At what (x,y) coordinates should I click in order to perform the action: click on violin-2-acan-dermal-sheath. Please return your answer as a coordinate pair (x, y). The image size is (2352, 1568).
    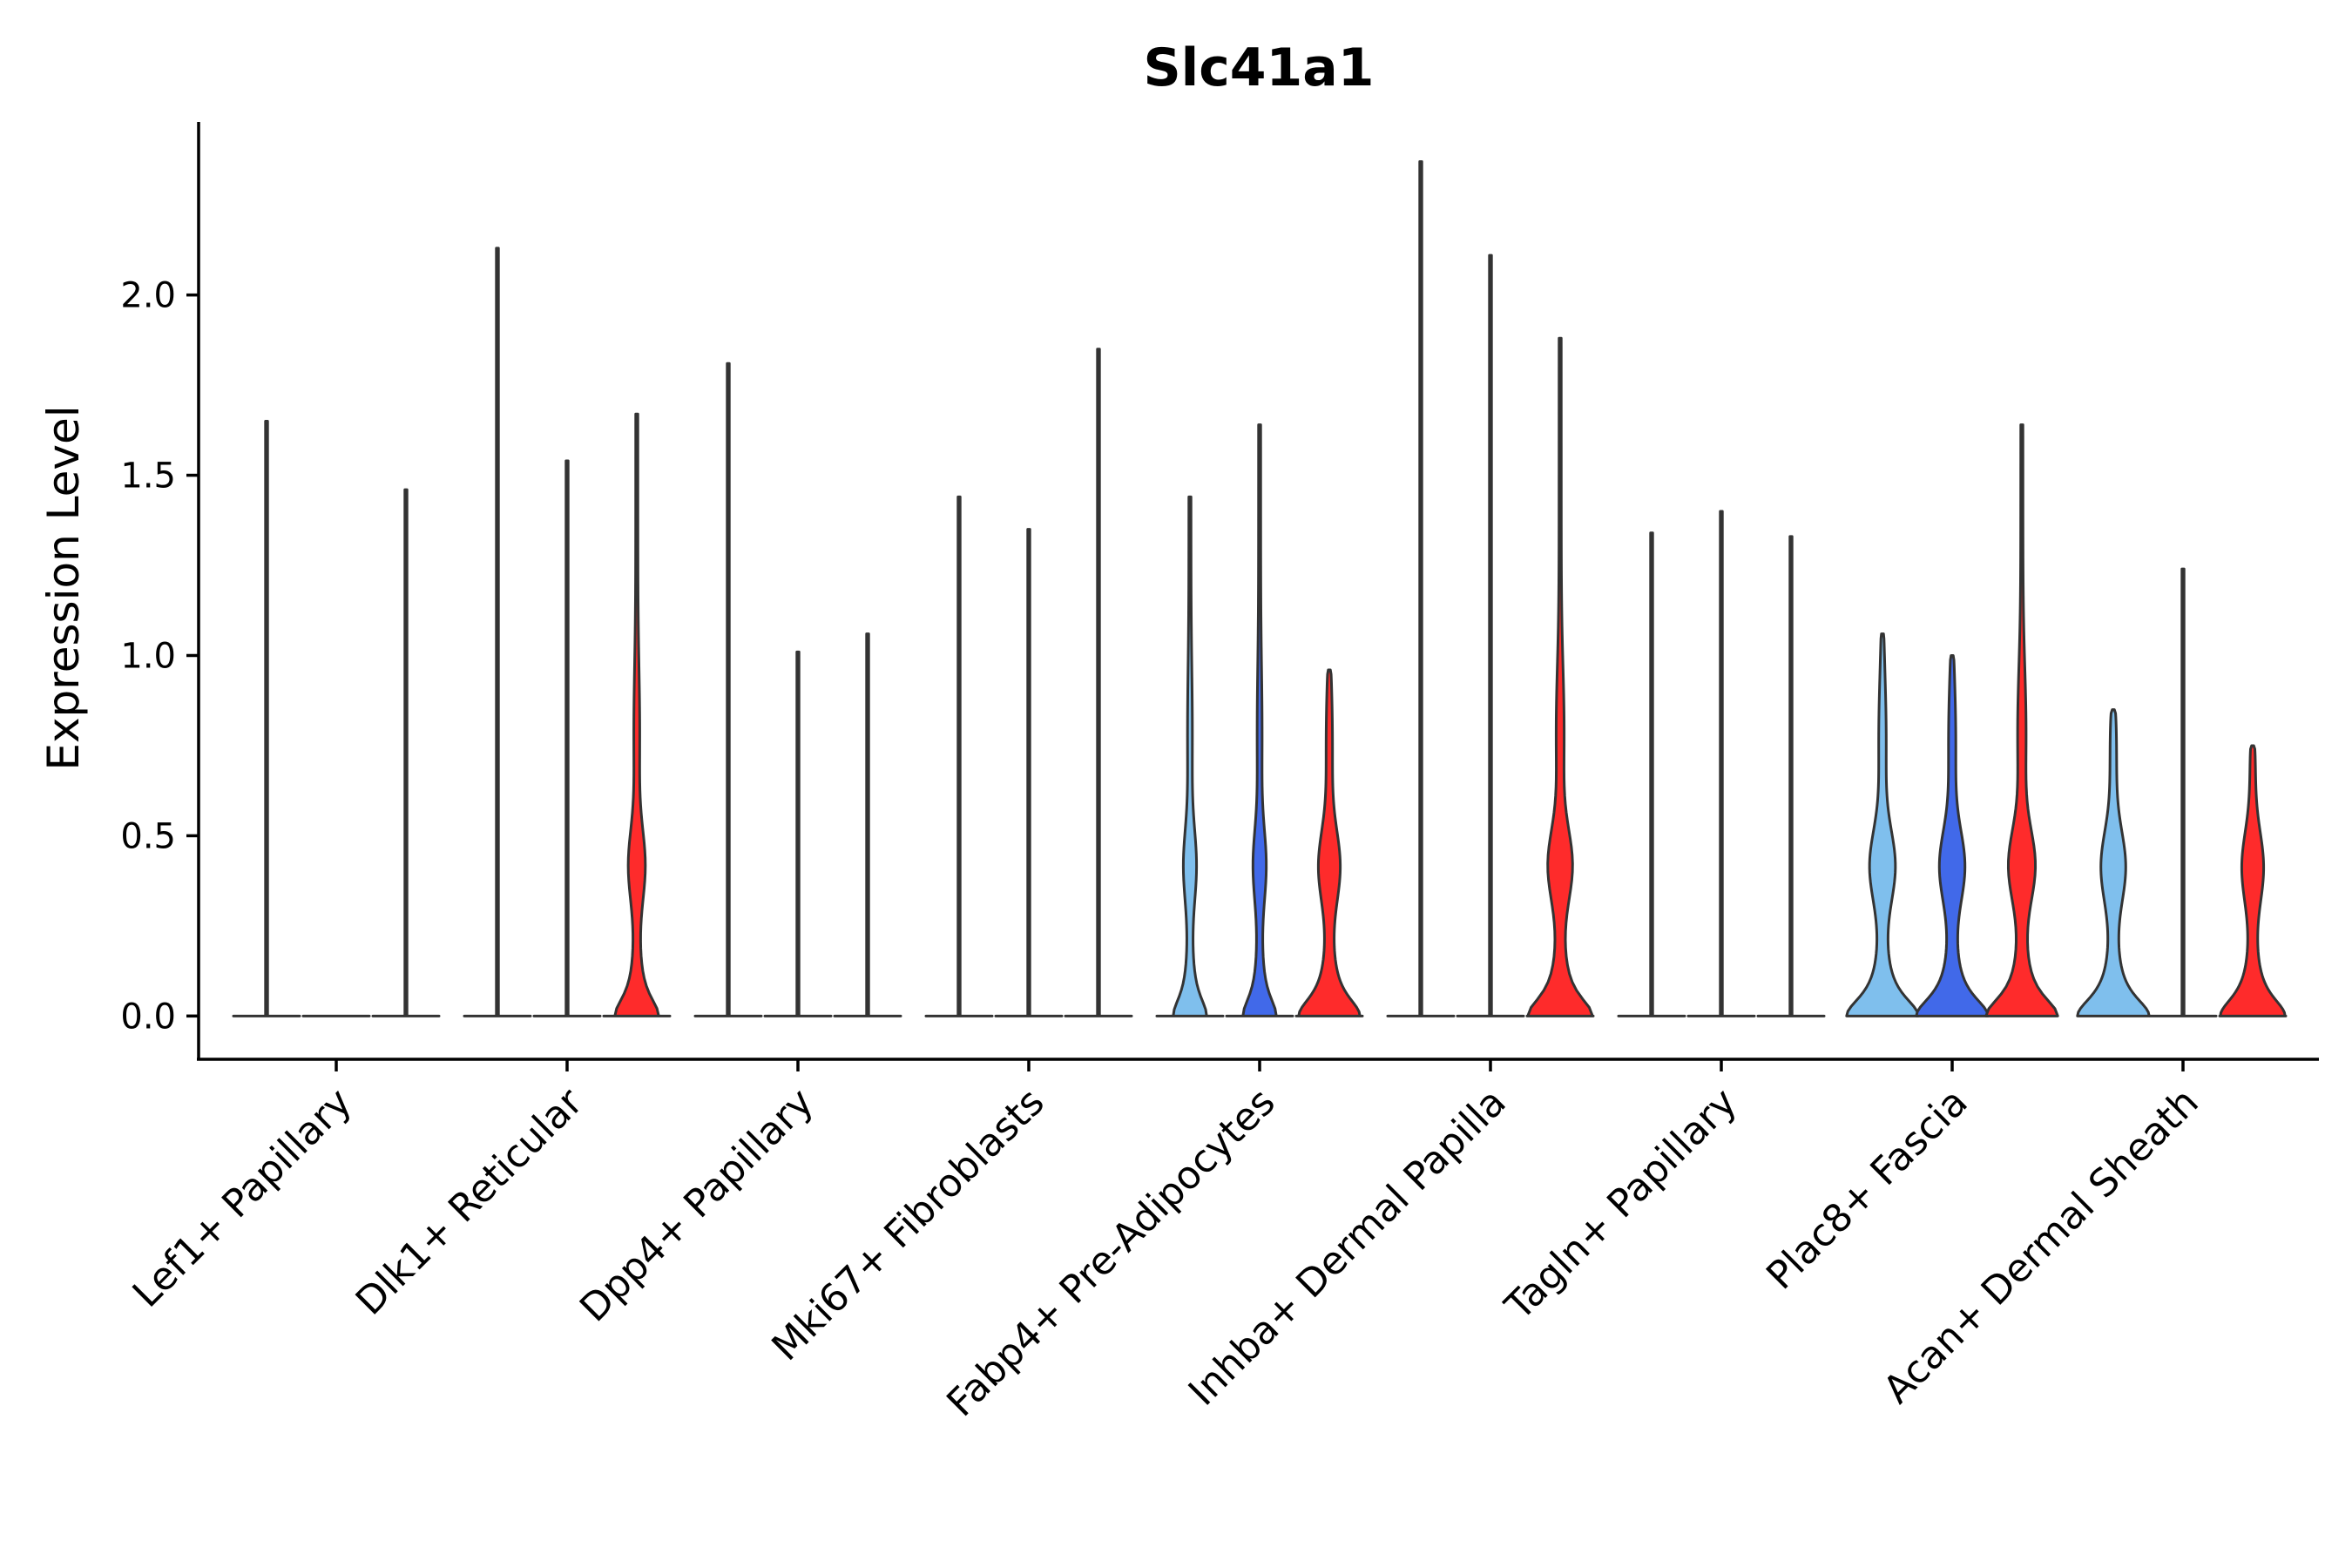
    Looking at the image, I should click on (2183, 792).